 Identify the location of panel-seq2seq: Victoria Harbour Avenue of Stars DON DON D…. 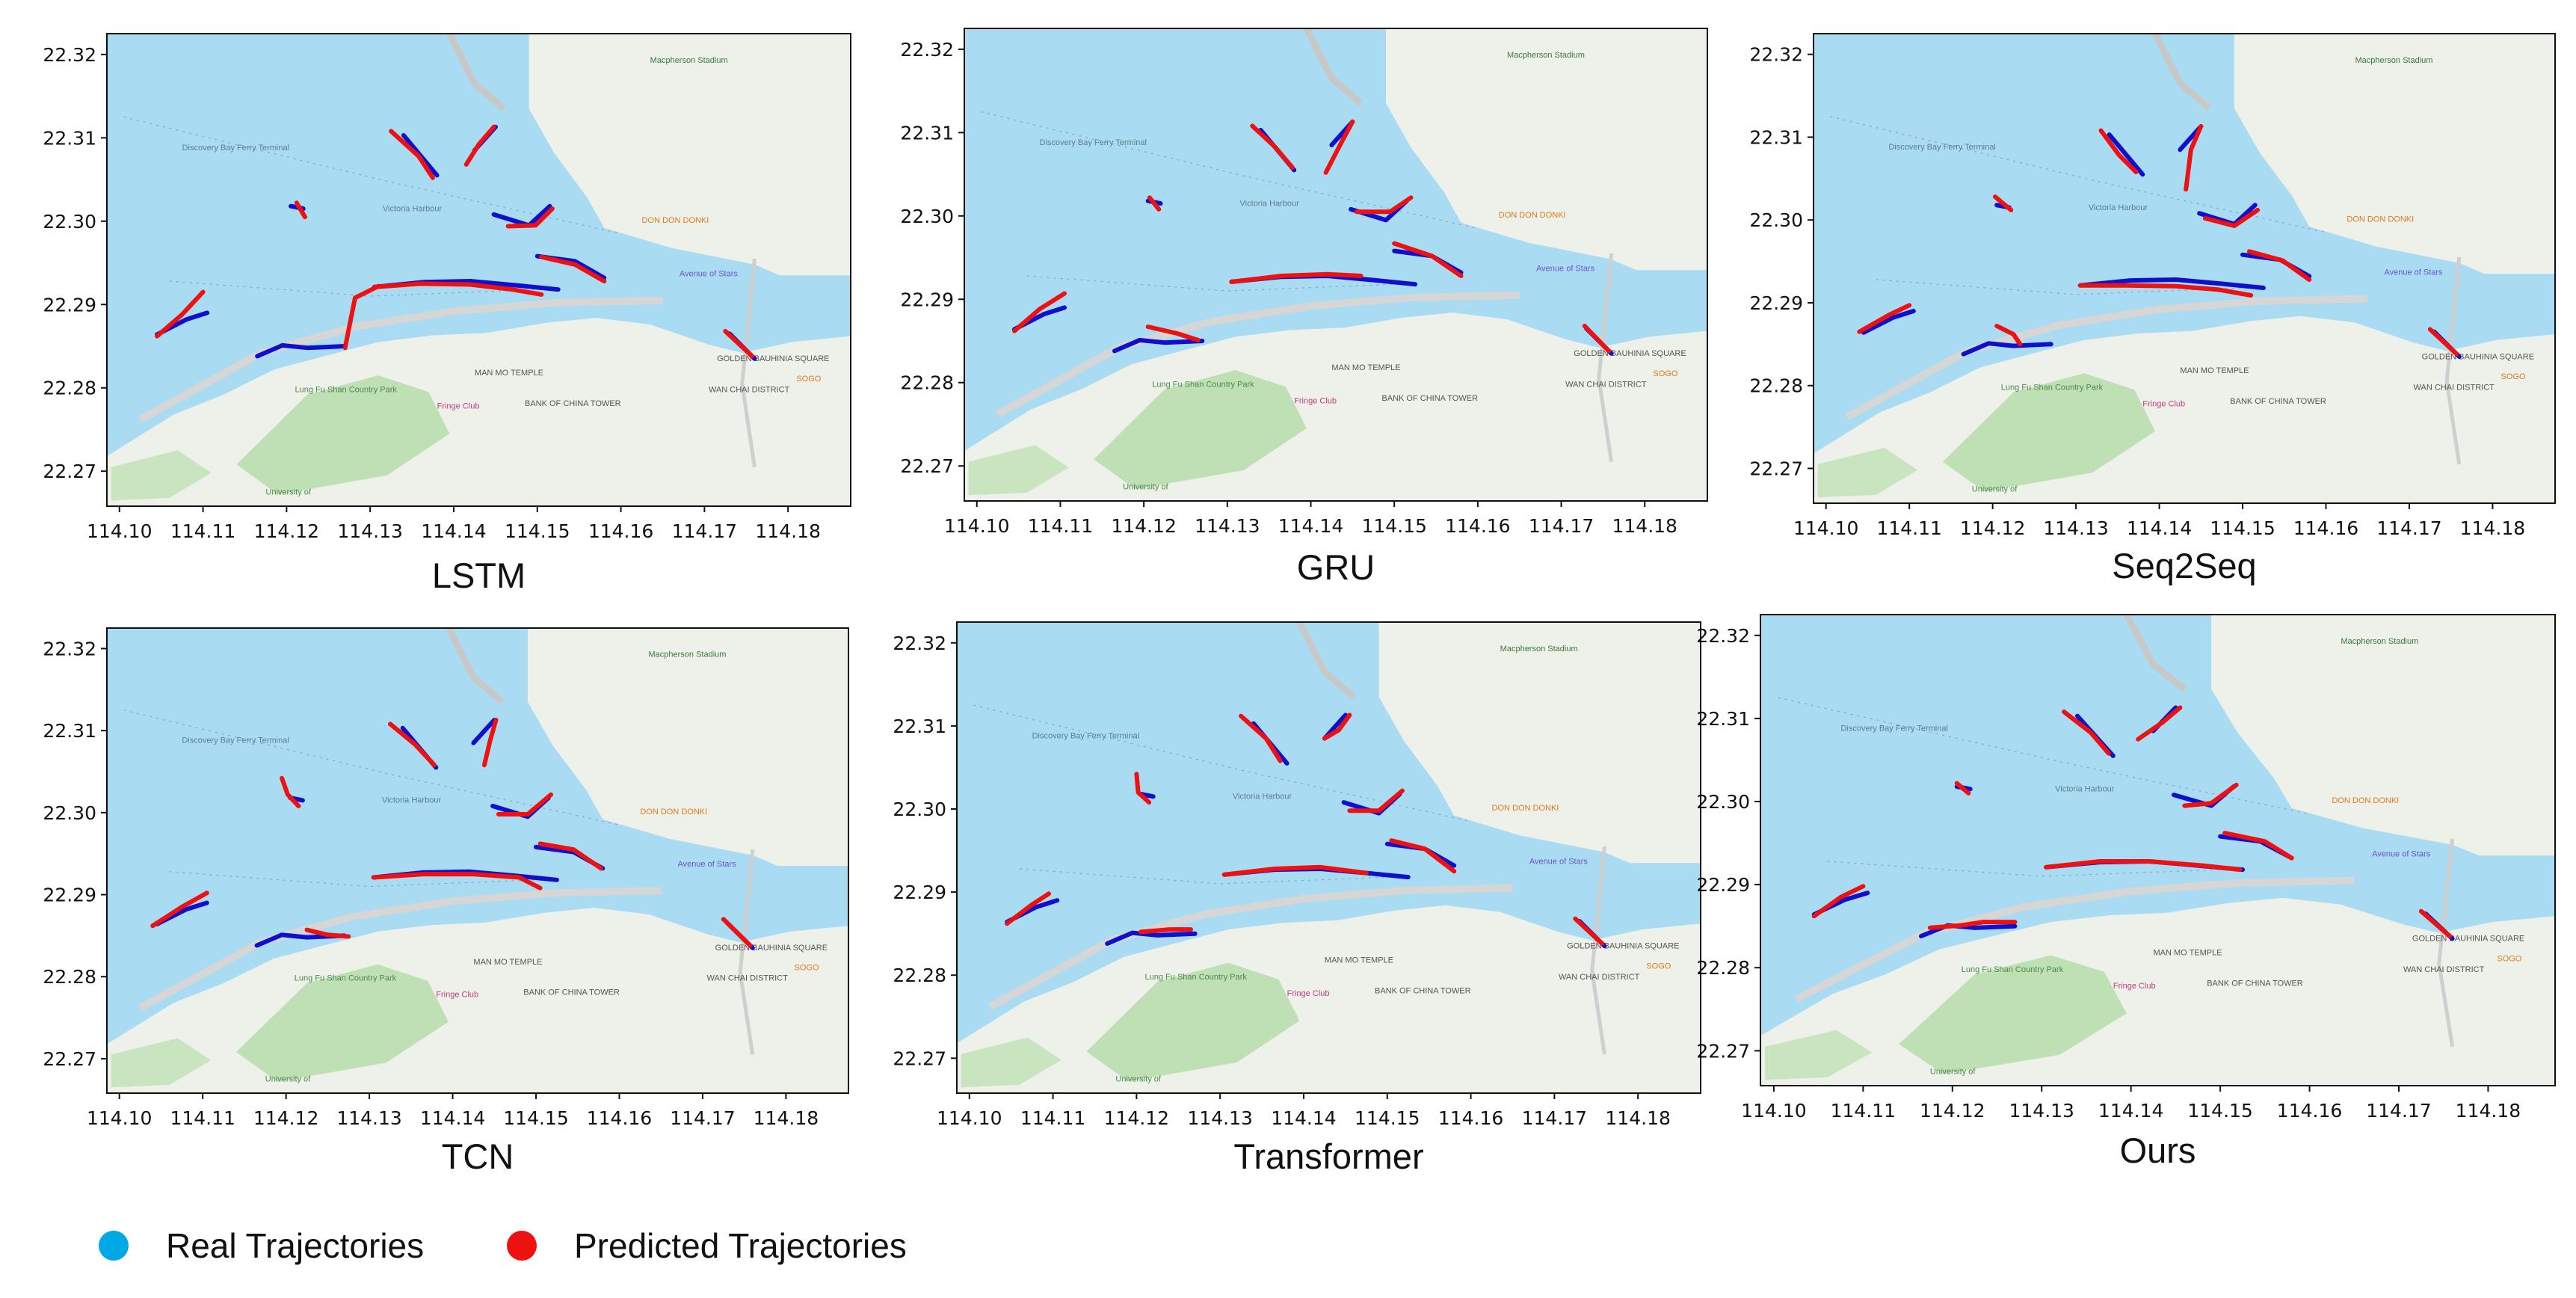
(2152, 309).